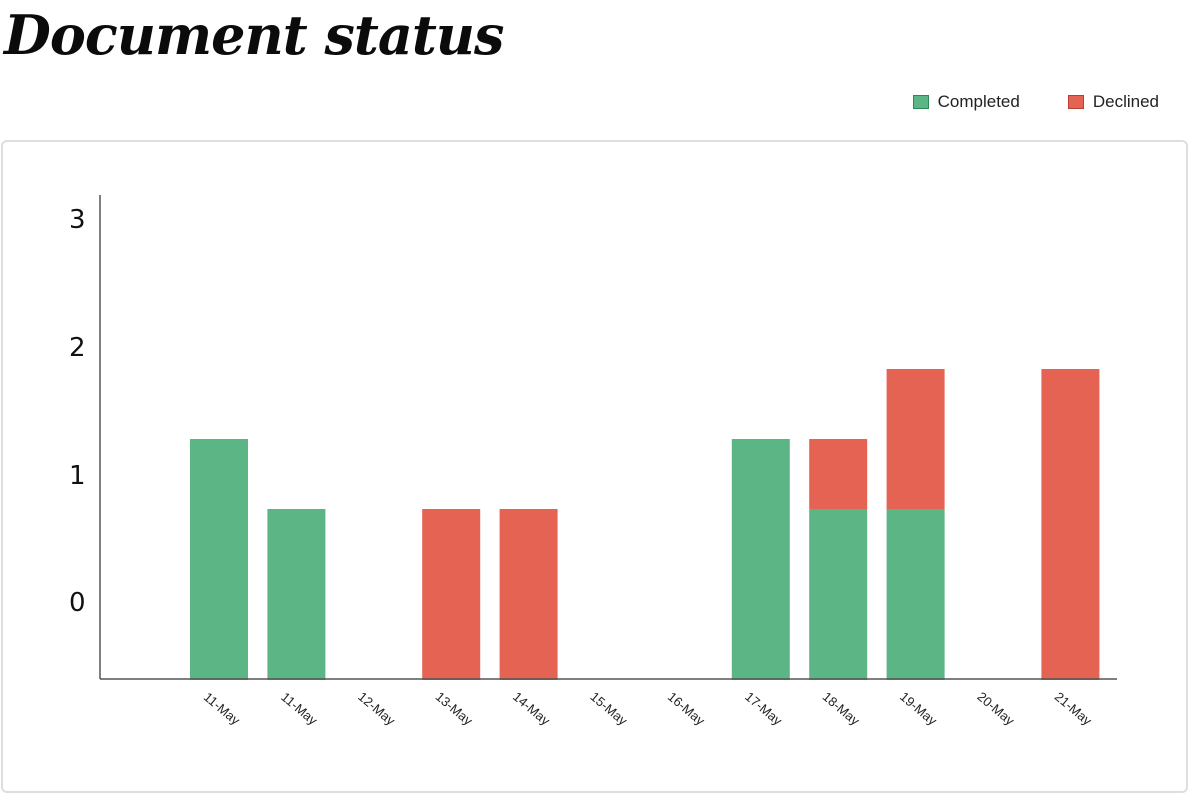 Image resolution: width=1191 pixels, height=796 pixels. What do you see at coordinates (1075, 102) in the screenshot?
I see `legend-swatch-declined` at bounding box center [1075, 102].